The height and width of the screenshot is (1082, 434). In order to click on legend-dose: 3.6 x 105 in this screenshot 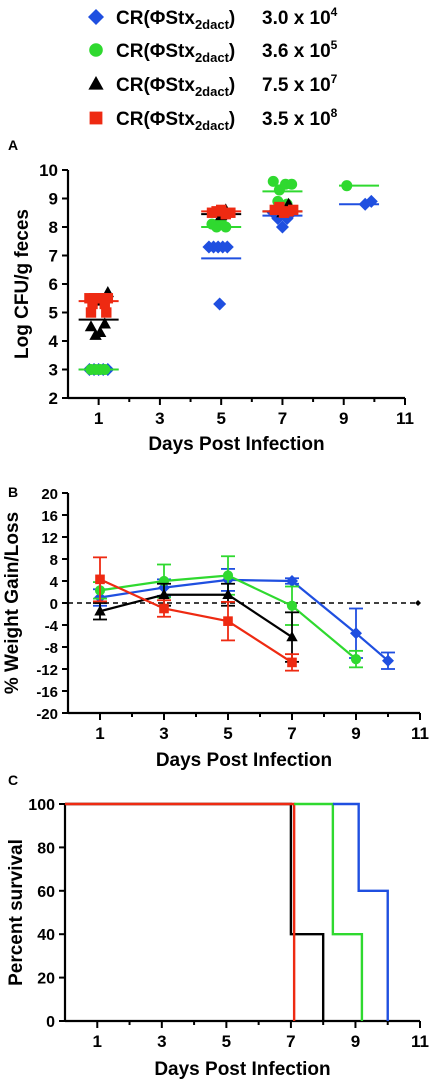, I will do `click(300, 50)`.